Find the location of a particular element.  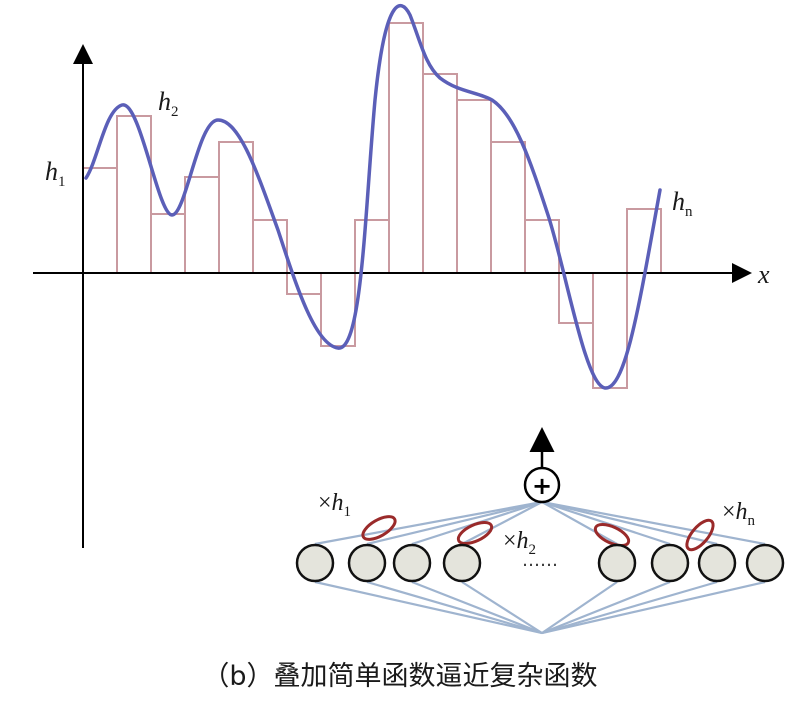

sum-node is located at coordinates (542, 485).